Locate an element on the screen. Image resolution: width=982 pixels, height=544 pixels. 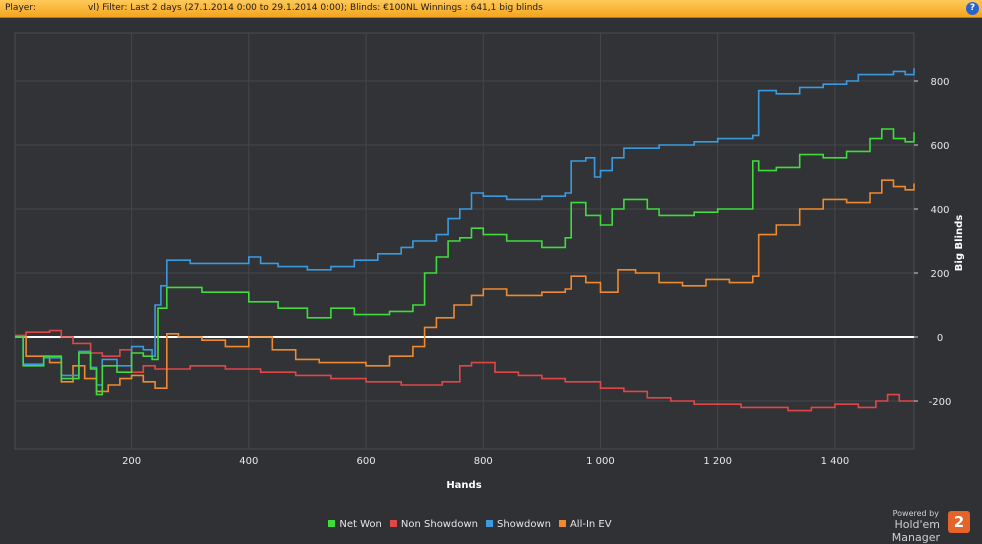
y-axis-ticks: -200 0 200 400 600 800 is located at coordinates (940, 242).